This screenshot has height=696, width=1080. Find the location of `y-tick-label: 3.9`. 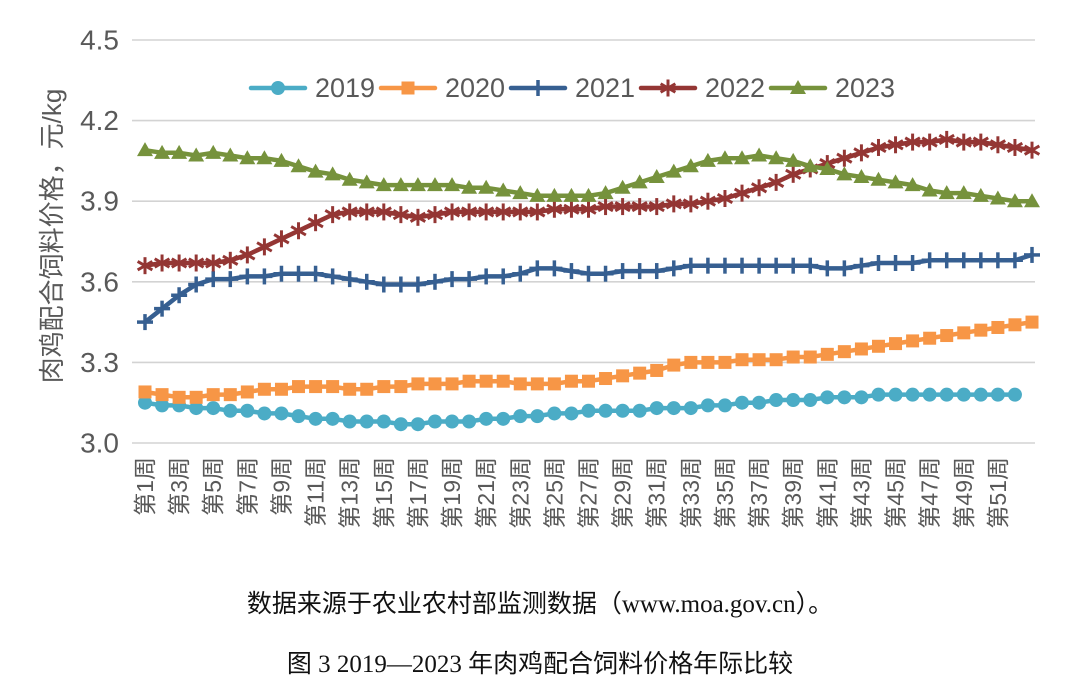

y-tick-label: 3.9 is located at coordinates (99, 201).